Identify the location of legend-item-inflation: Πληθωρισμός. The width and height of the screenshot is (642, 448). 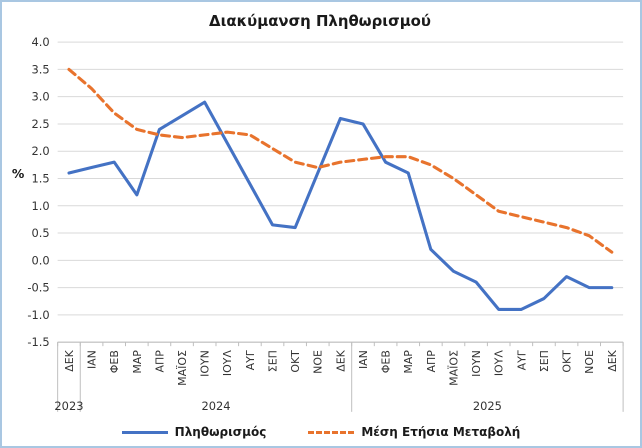
(194, 432).